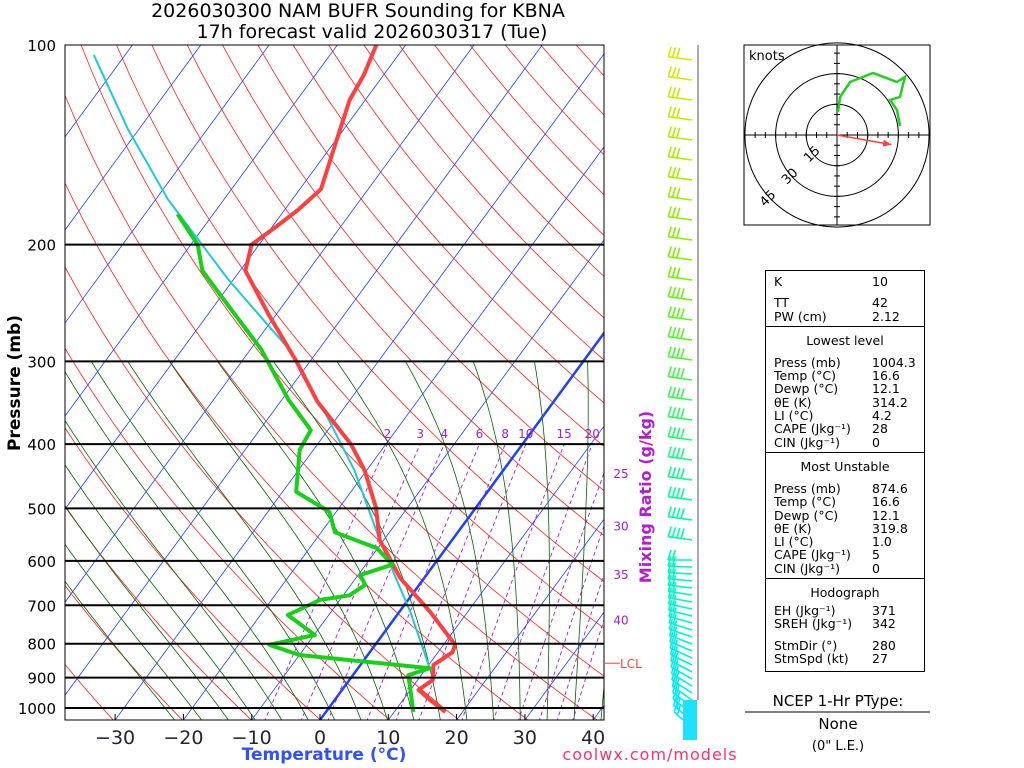 Image resolution: width=1024 pixels, height=768 pixels. I want to click on wind-barbs, so click(683, 392).